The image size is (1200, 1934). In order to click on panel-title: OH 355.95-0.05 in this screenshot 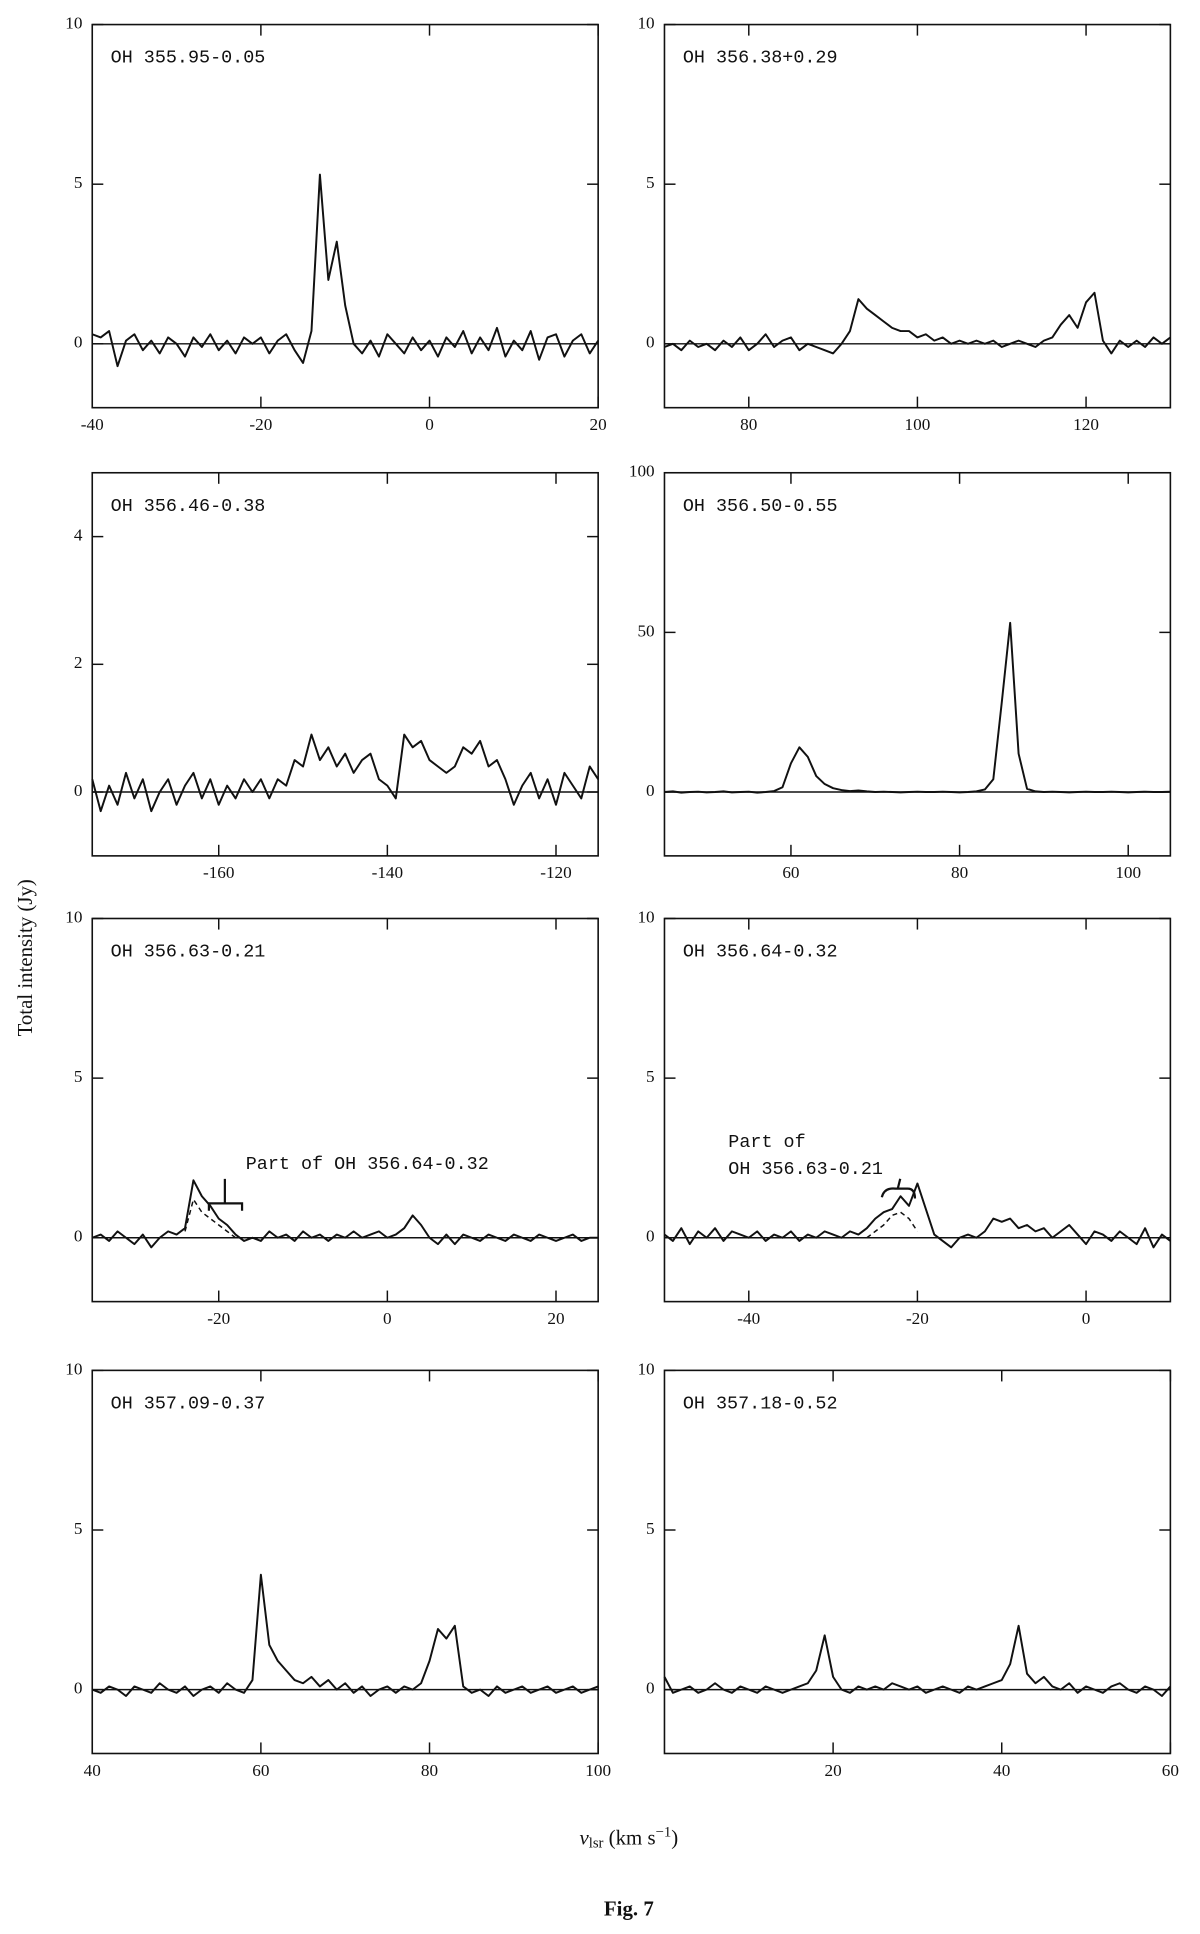, I will do `click(188, 58)`.